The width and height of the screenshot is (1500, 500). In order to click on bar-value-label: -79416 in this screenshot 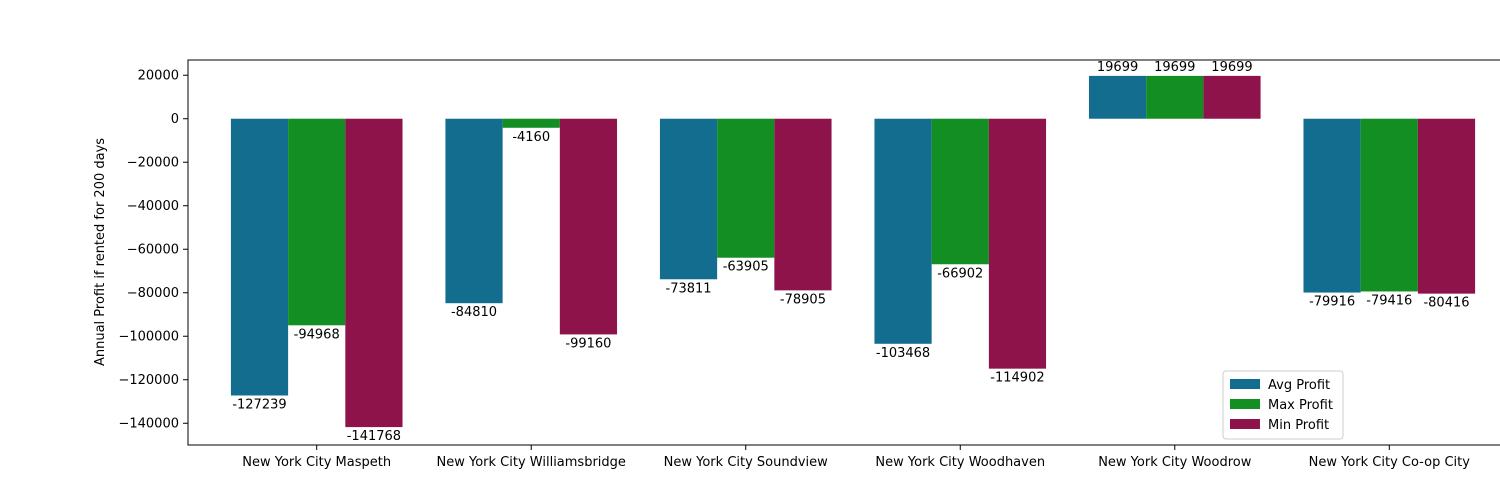, I will do `click(1389, 300)`.